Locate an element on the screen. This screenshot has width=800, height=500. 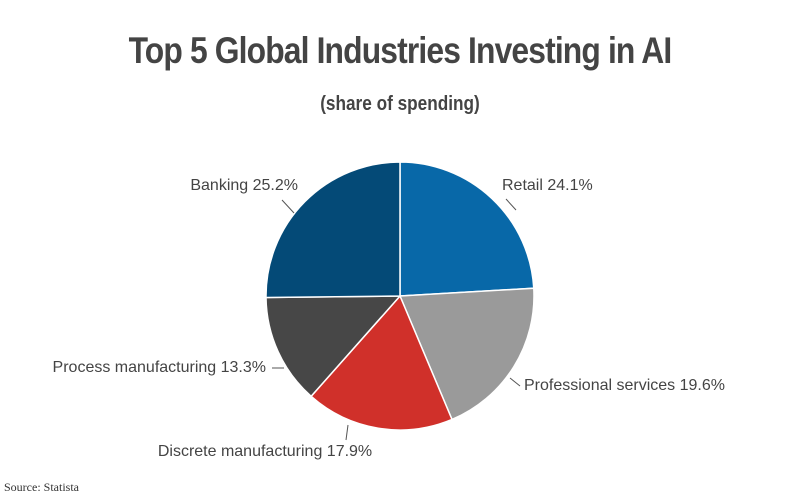
slice-label: Retail 24.1% is located at coordinates (547, 185).